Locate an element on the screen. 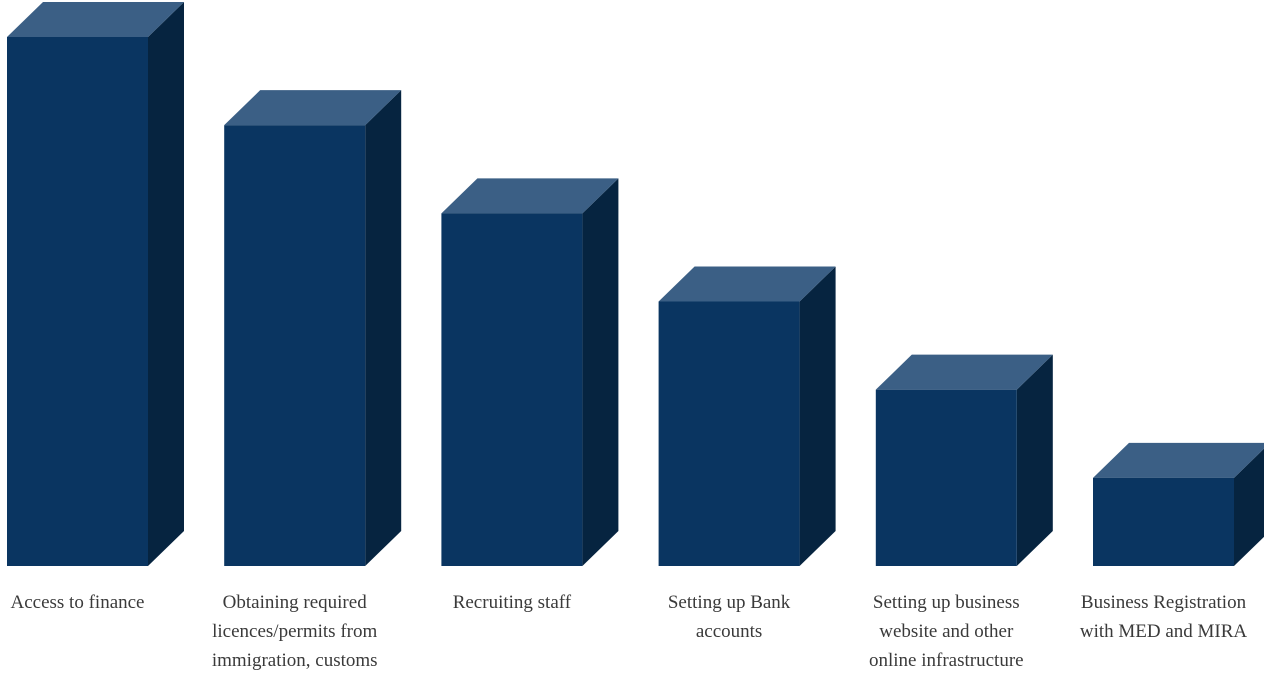  category-label-line: Setting up business is located at coordinates (946, 602).